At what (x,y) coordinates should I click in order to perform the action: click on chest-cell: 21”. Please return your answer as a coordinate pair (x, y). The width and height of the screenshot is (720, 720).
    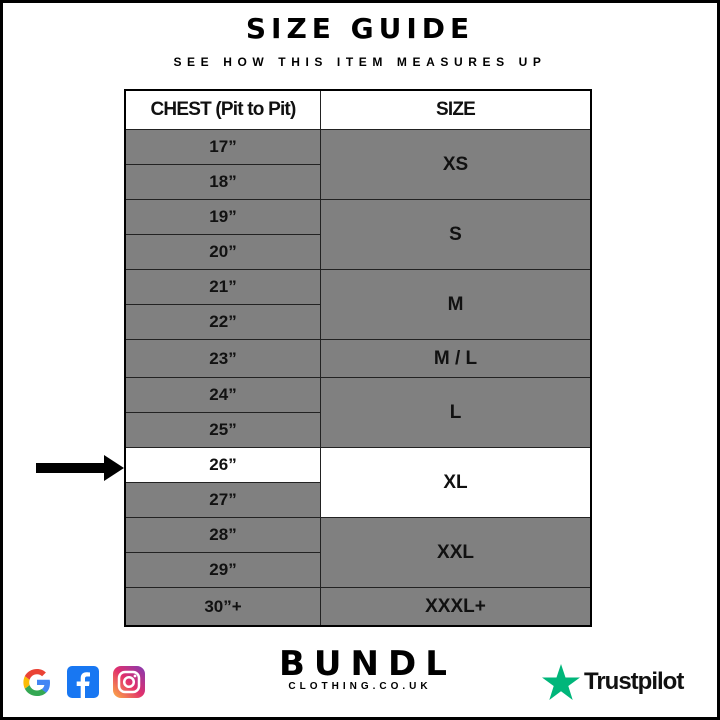
    Looking at the image, I should click on (222, 287).